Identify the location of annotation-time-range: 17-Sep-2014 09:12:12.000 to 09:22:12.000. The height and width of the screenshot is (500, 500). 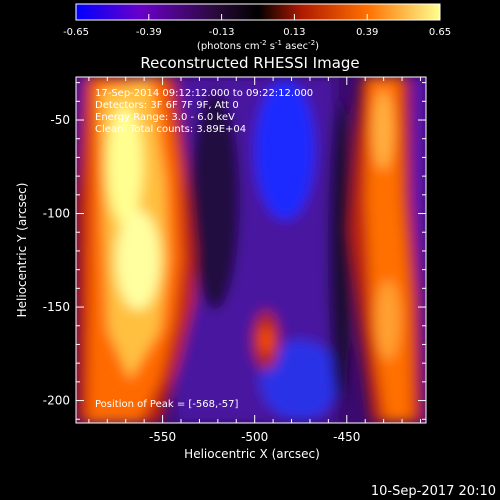
(204, 93).